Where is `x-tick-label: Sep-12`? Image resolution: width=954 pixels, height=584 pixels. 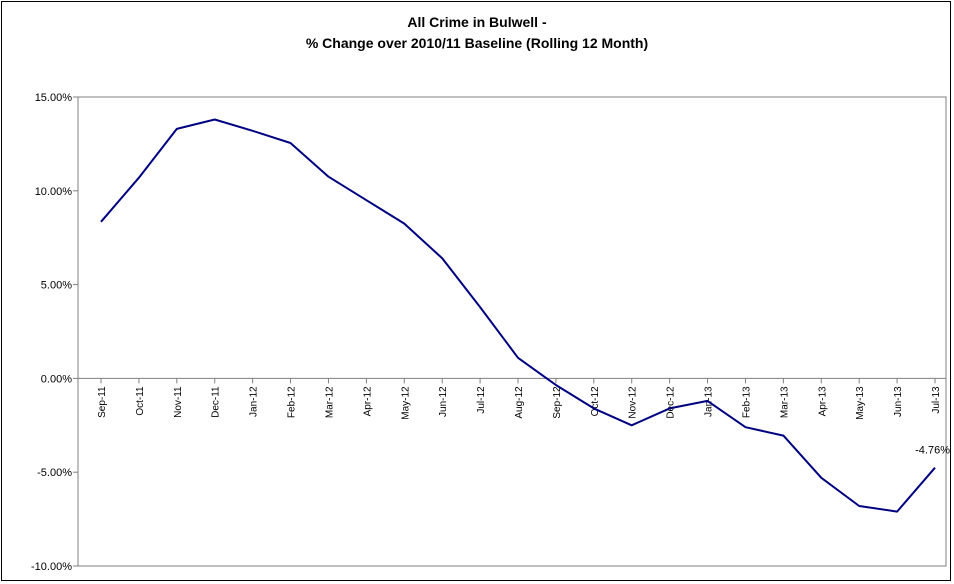 x-tick-label: Sep-12 is located at coordinates (557, 402).